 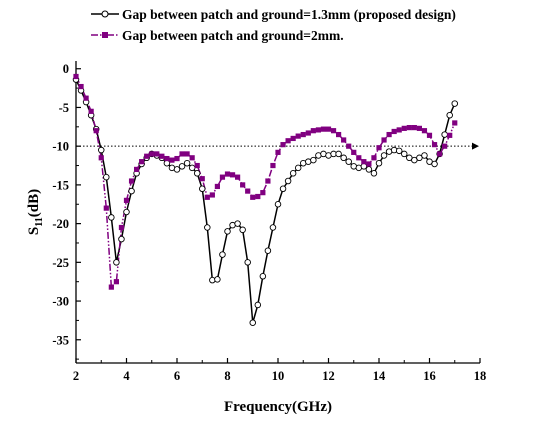 What do you see at coordinates (60, 224) in the screenshot?
I see `y-tick-label: -20` at bounding box center [60, 224].